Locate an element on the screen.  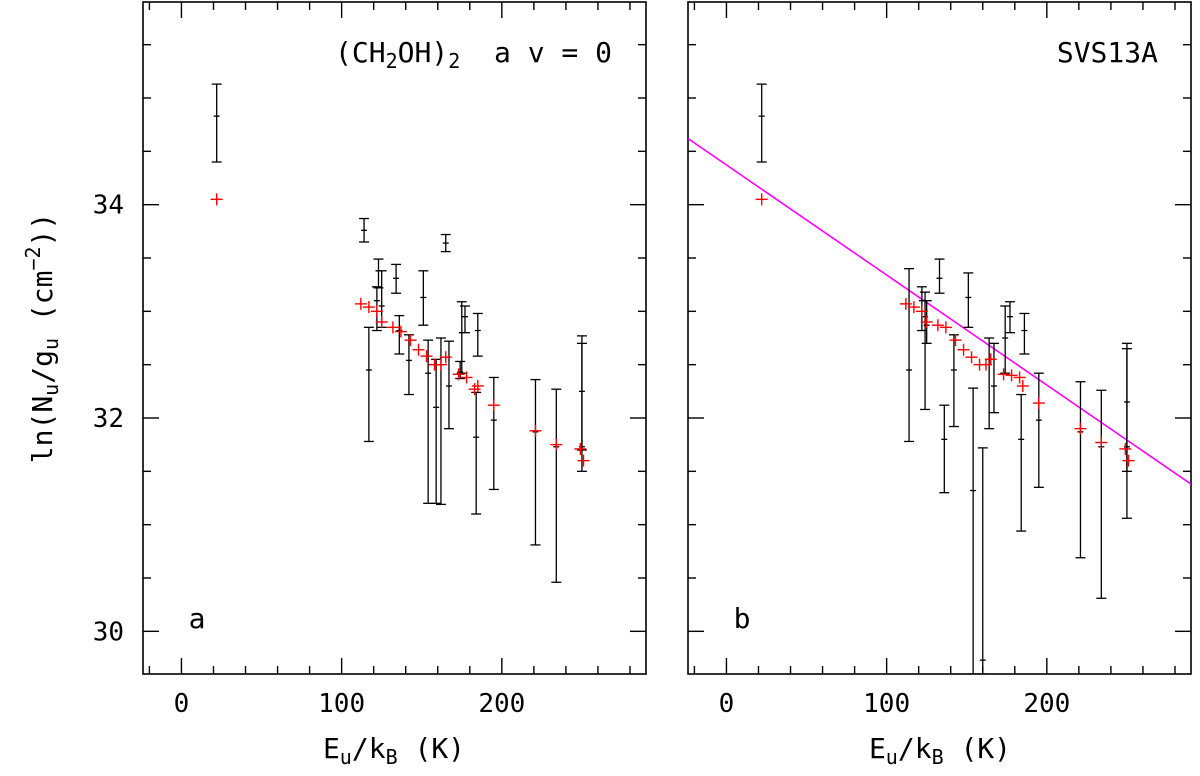
x-axis-label-b: Eu/kB (K) is located at coordinates (940, 750).